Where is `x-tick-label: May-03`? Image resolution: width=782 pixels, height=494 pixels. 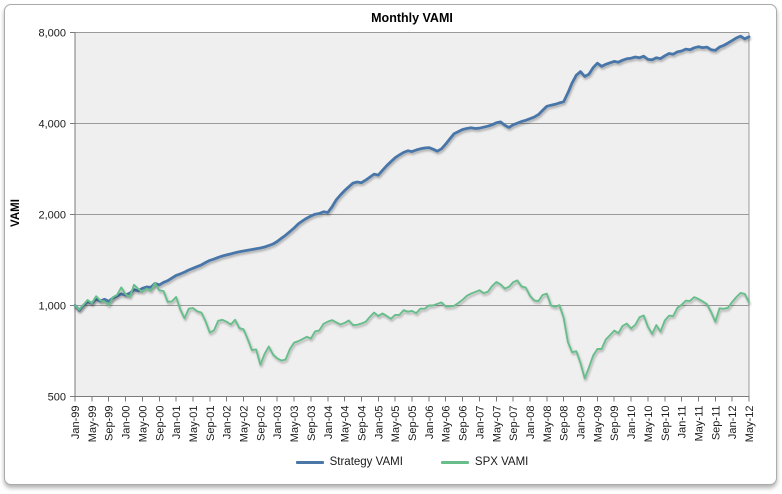 x-tick-label: May-03 is located at coordinates (295, 424).